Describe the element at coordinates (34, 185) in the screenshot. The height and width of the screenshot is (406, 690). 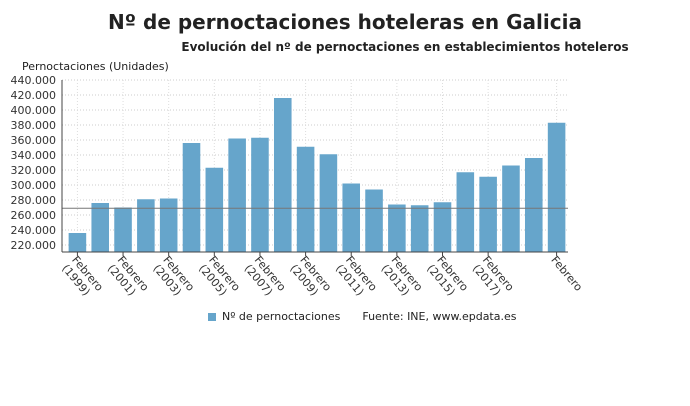
I see `y-tick-label: 300.000` at that location.